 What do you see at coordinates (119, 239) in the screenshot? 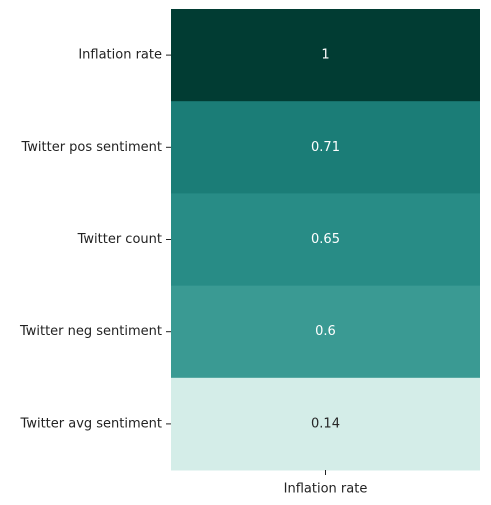
I see `y-tick-label-twitter-count: Twitter count` at bounding box center [119, 239].